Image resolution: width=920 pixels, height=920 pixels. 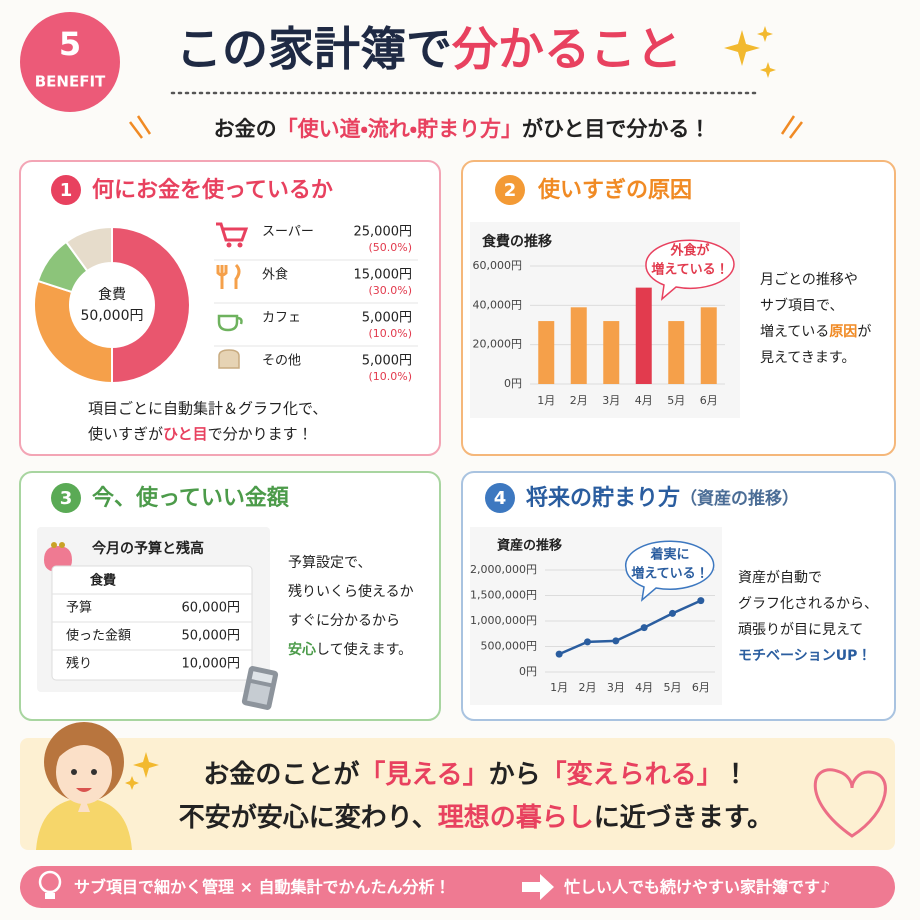 I want to click on purse-icon, so click(x=54, y=545).